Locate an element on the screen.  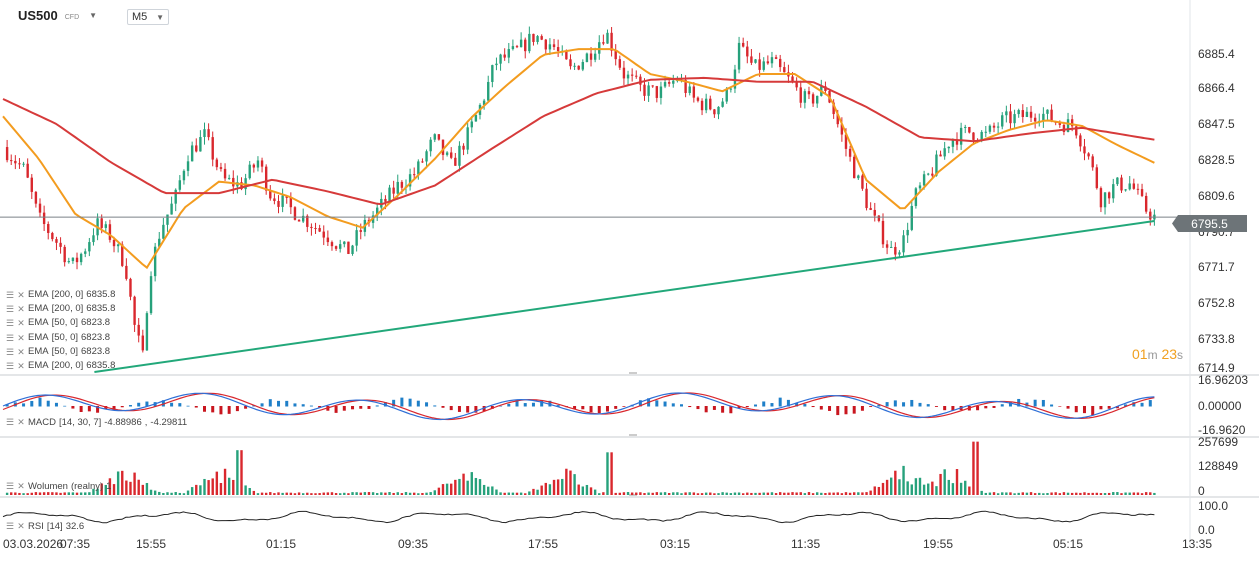
countdown-seconds-unit: s is located at coordinates (1180, 355).